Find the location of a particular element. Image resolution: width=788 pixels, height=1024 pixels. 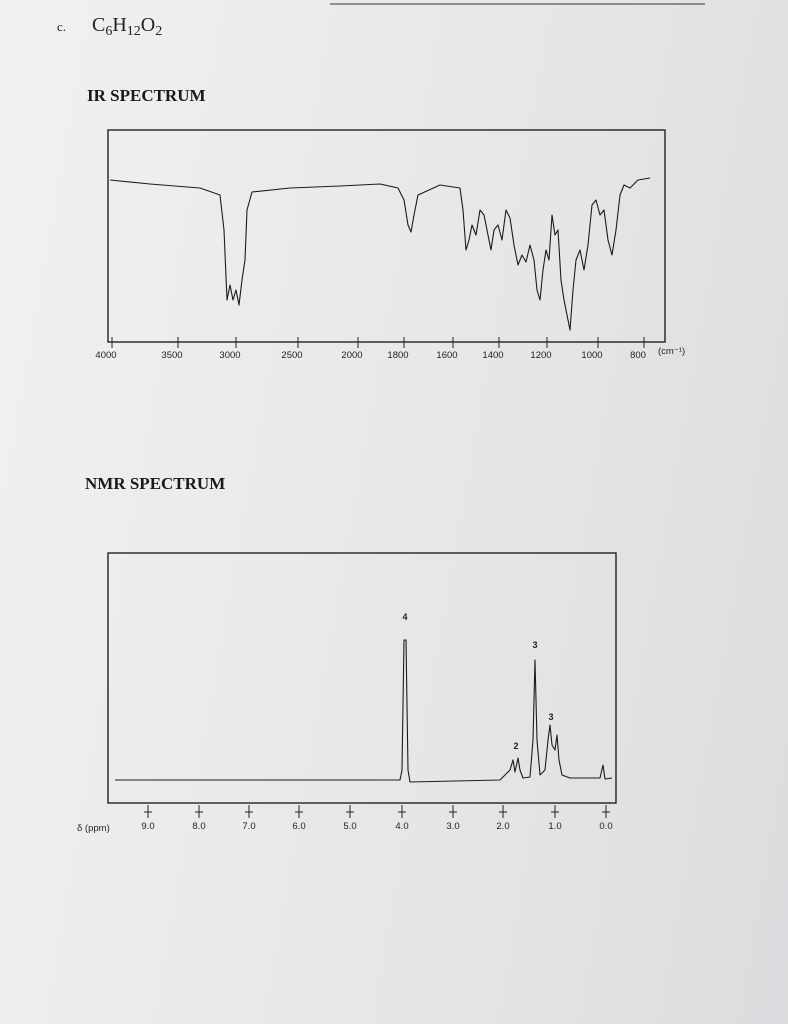

ir-title: IR SPECTRUM is located at coordinates (146, 95).